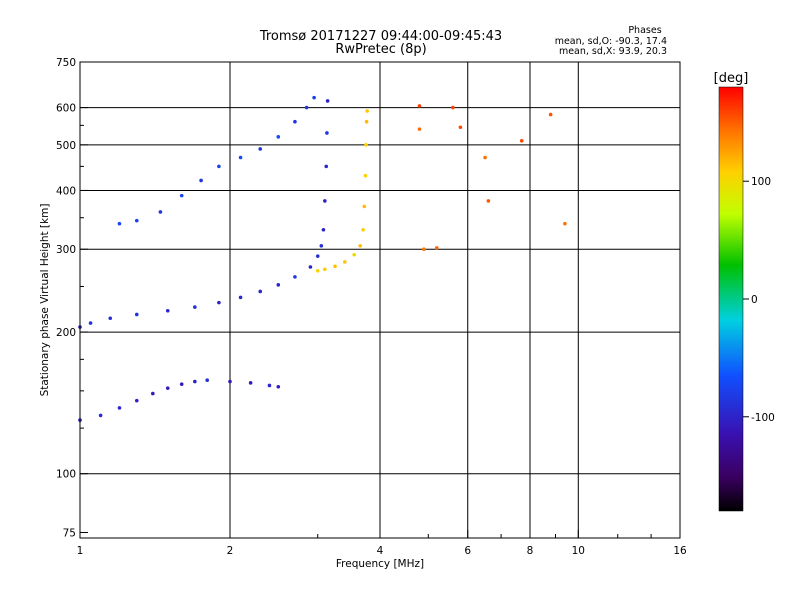  I want to click on y-tick-label: 400, so click(66, 191).